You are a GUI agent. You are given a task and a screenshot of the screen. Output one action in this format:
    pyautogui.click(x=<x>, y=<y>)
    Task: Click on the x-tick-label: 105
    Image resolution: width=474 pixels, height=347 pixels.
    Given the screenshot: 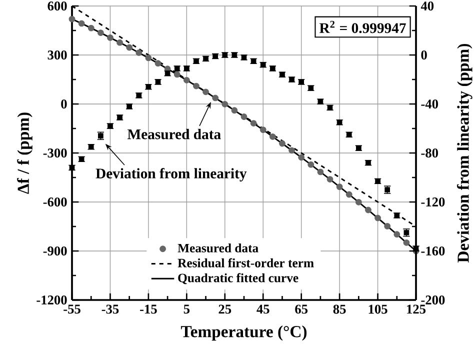 What is the action you would take?
    pyautogui.click(x=378, y=309)
    